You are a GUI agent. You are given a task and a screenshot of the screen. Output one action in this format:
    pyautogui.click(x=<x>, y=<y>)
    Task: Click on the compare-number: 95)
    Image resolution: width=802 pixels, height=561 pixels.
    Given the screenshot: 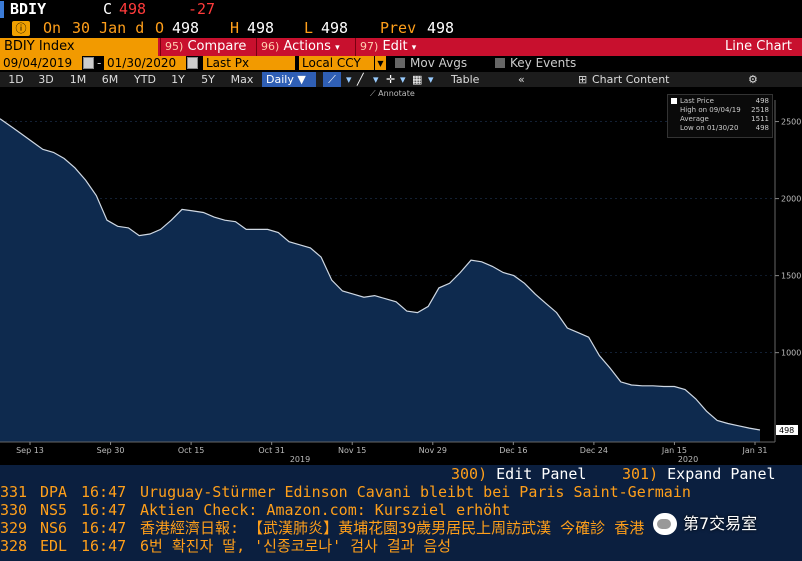 What is the action you would take?
    pyautogui.click(x=174, y=46)
    